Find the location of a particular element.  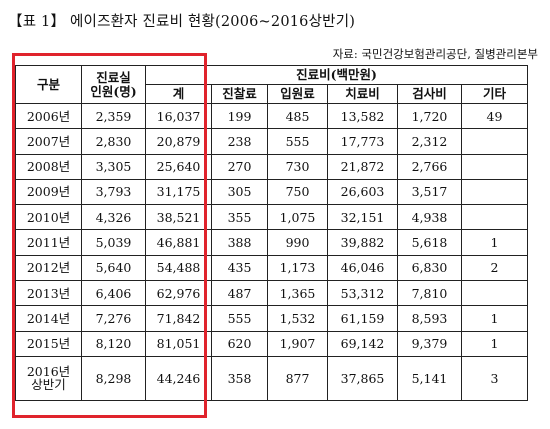

source-note: 자료: 국민건강보험관리공단, 질병관리본부 is located at coordinates (435, 54).